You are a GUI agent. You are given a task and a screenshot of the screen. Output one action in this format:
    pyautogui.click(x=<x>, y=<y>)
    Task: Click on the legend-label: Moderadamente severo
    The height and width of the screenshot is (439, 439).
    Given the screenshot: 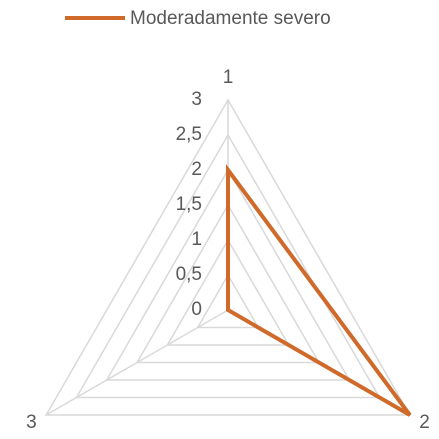 What is the action you would take?
    pyautogui.click(x=230, y=18)
    